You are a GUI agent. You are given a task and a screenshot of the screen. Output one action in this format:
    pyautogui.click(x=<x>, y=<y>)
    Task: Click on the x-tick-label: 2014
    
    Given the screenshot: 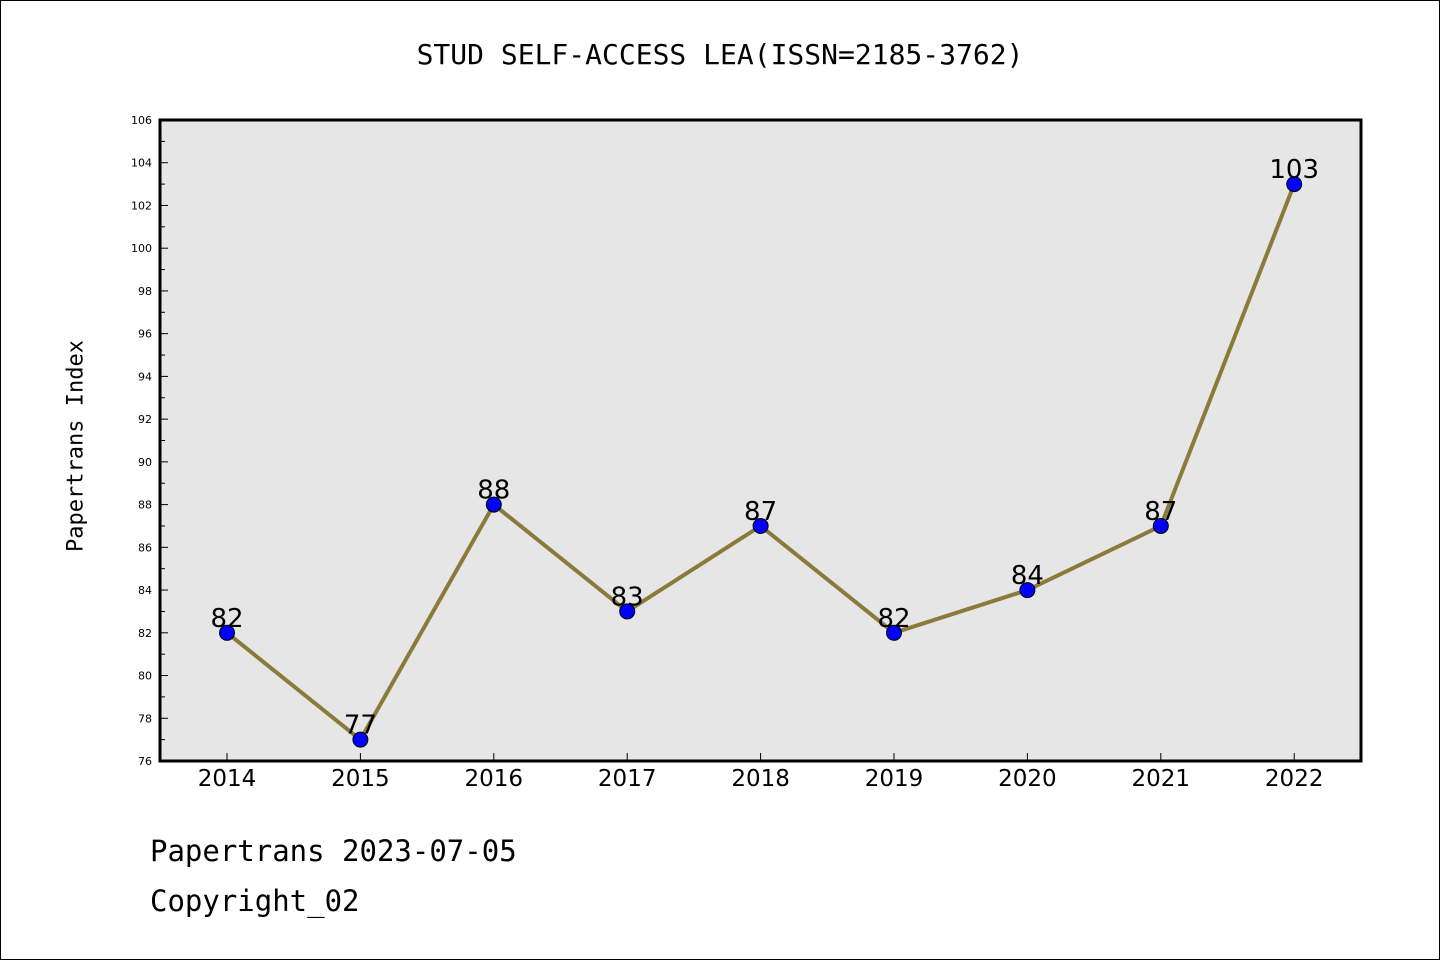 What is the action you would take?
    pyautogui.click(x=227, y=779)
    